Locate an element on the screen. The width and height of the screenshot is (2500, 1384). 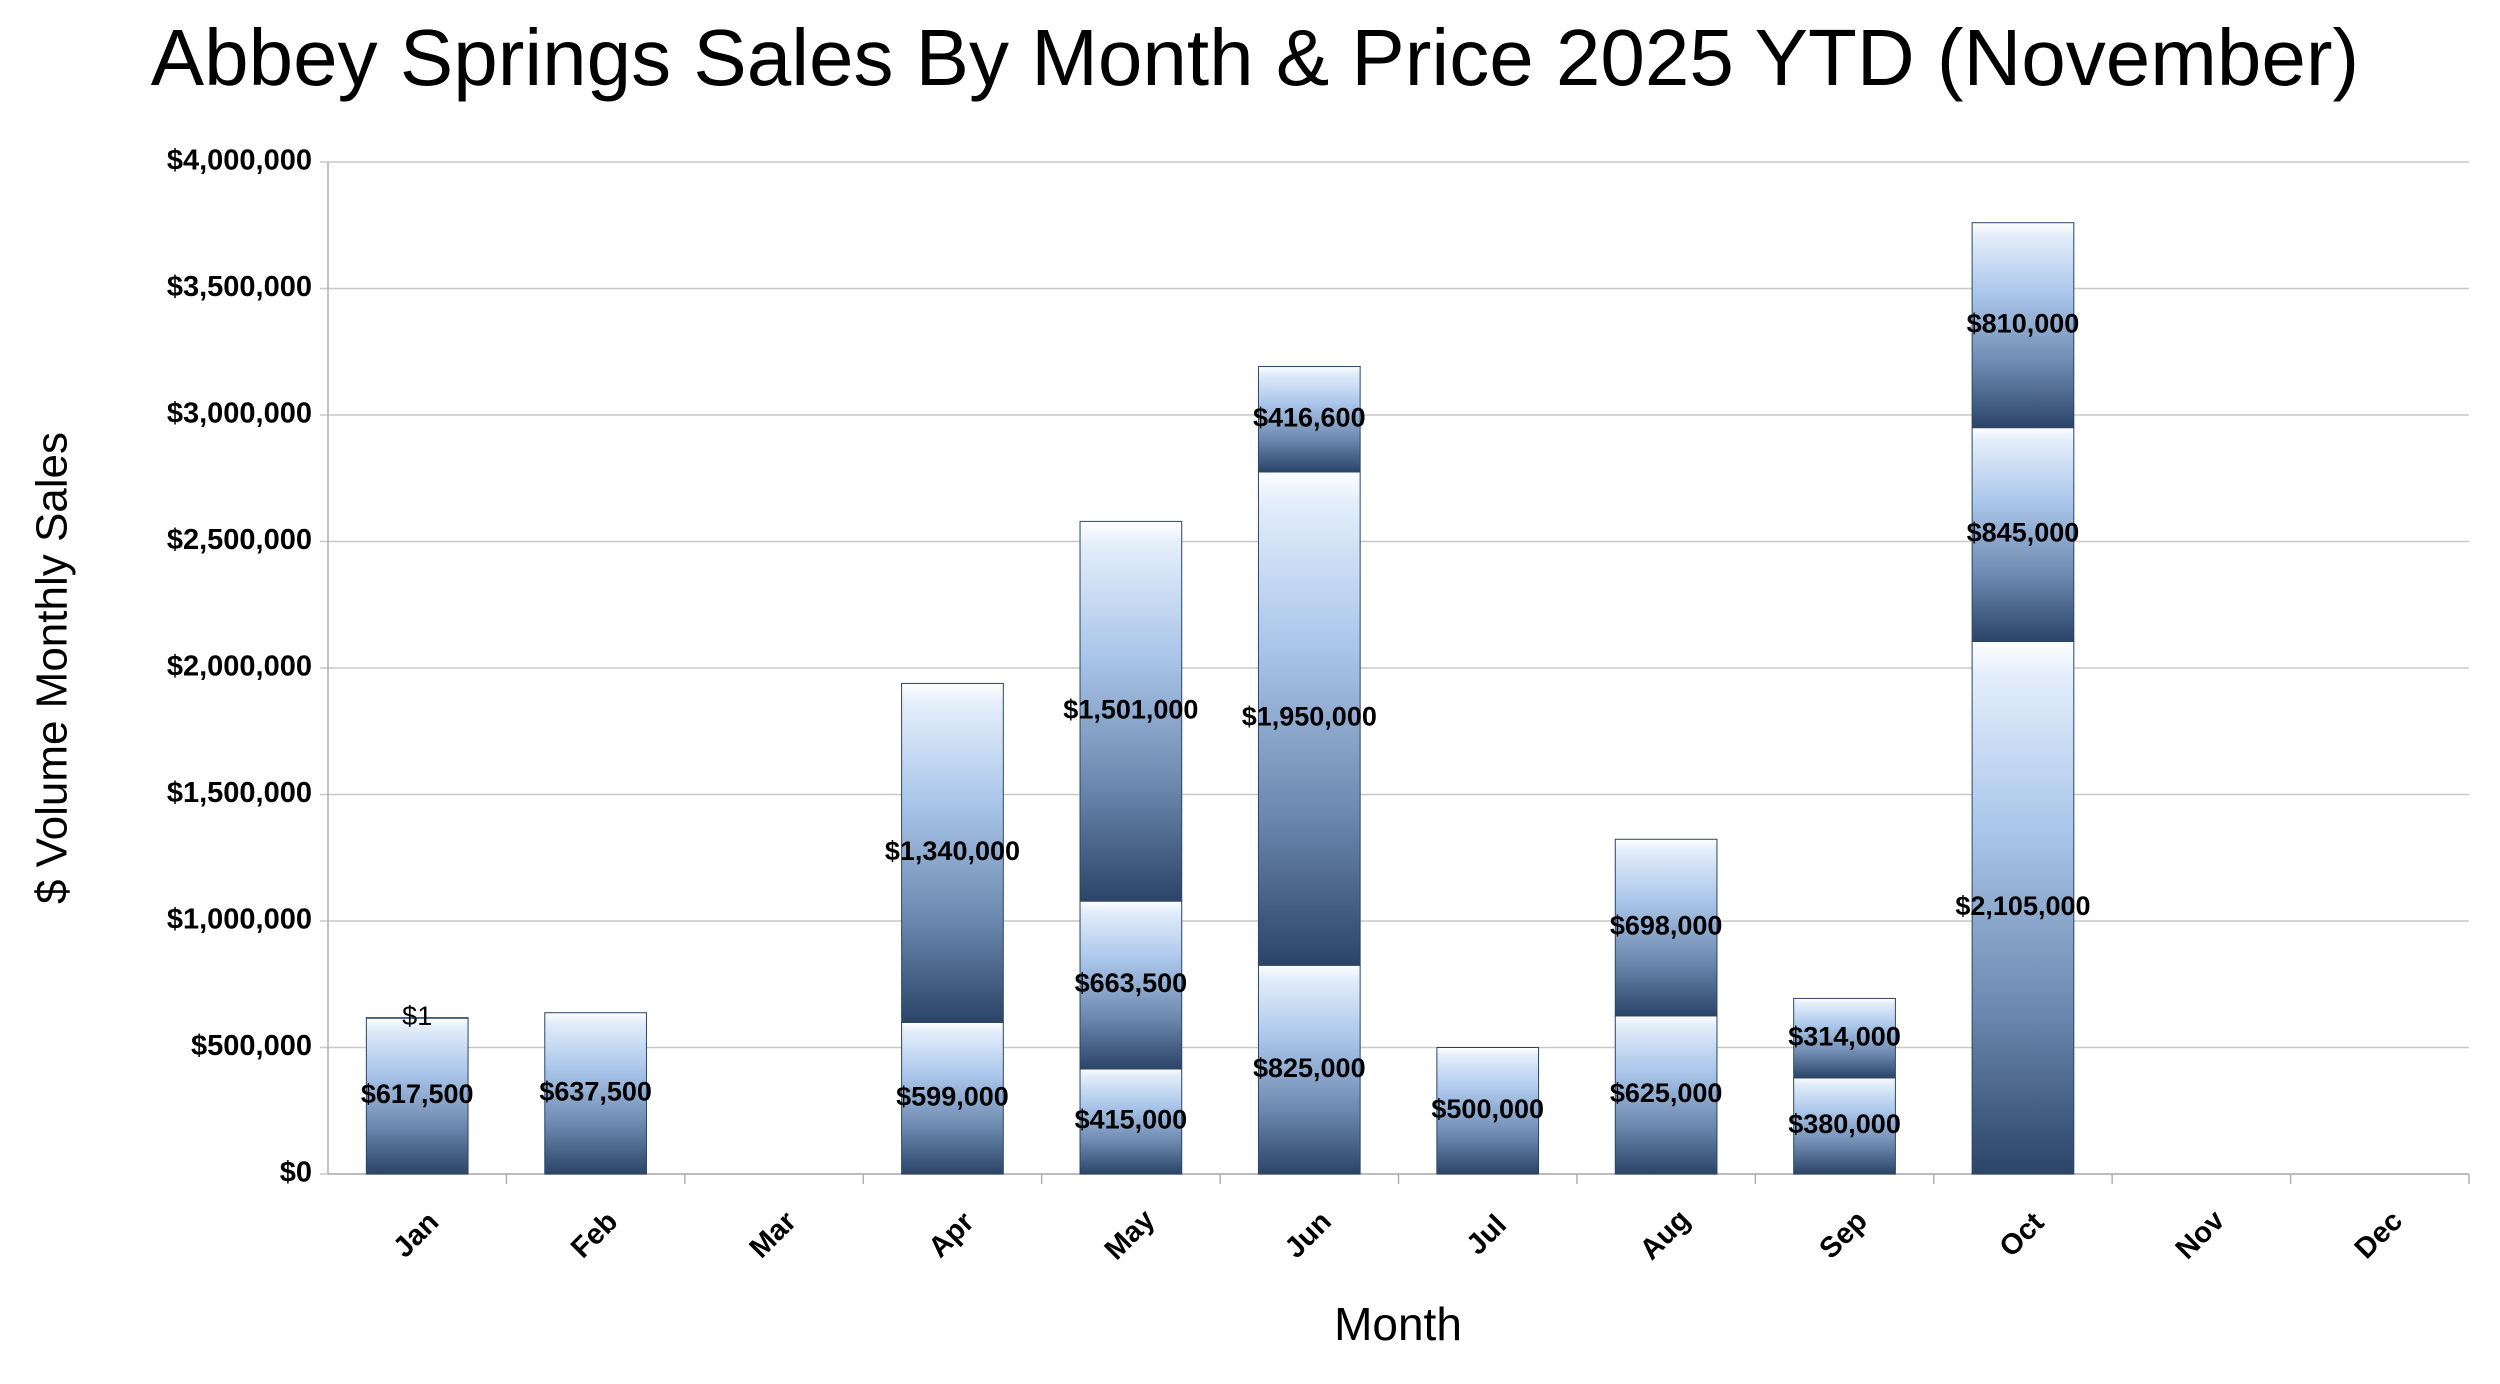
data-label: $1,340,000 is located at coordinates (952, 851).